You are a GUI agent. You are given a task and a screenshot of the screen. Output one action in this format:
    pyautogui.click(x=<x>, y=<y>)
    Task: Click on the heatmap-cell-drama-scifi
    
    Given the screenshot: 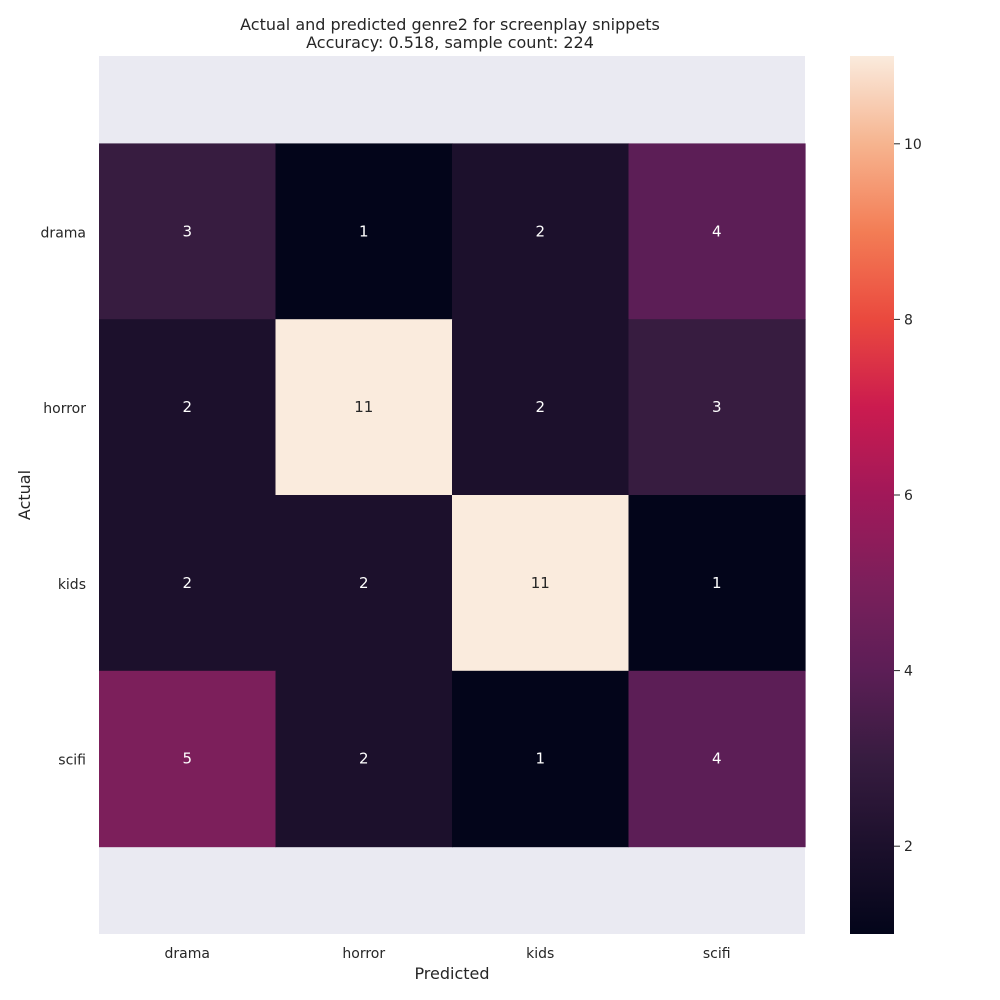 What is the action you would take?
    pyautogui.click(x=717, y=231)
    